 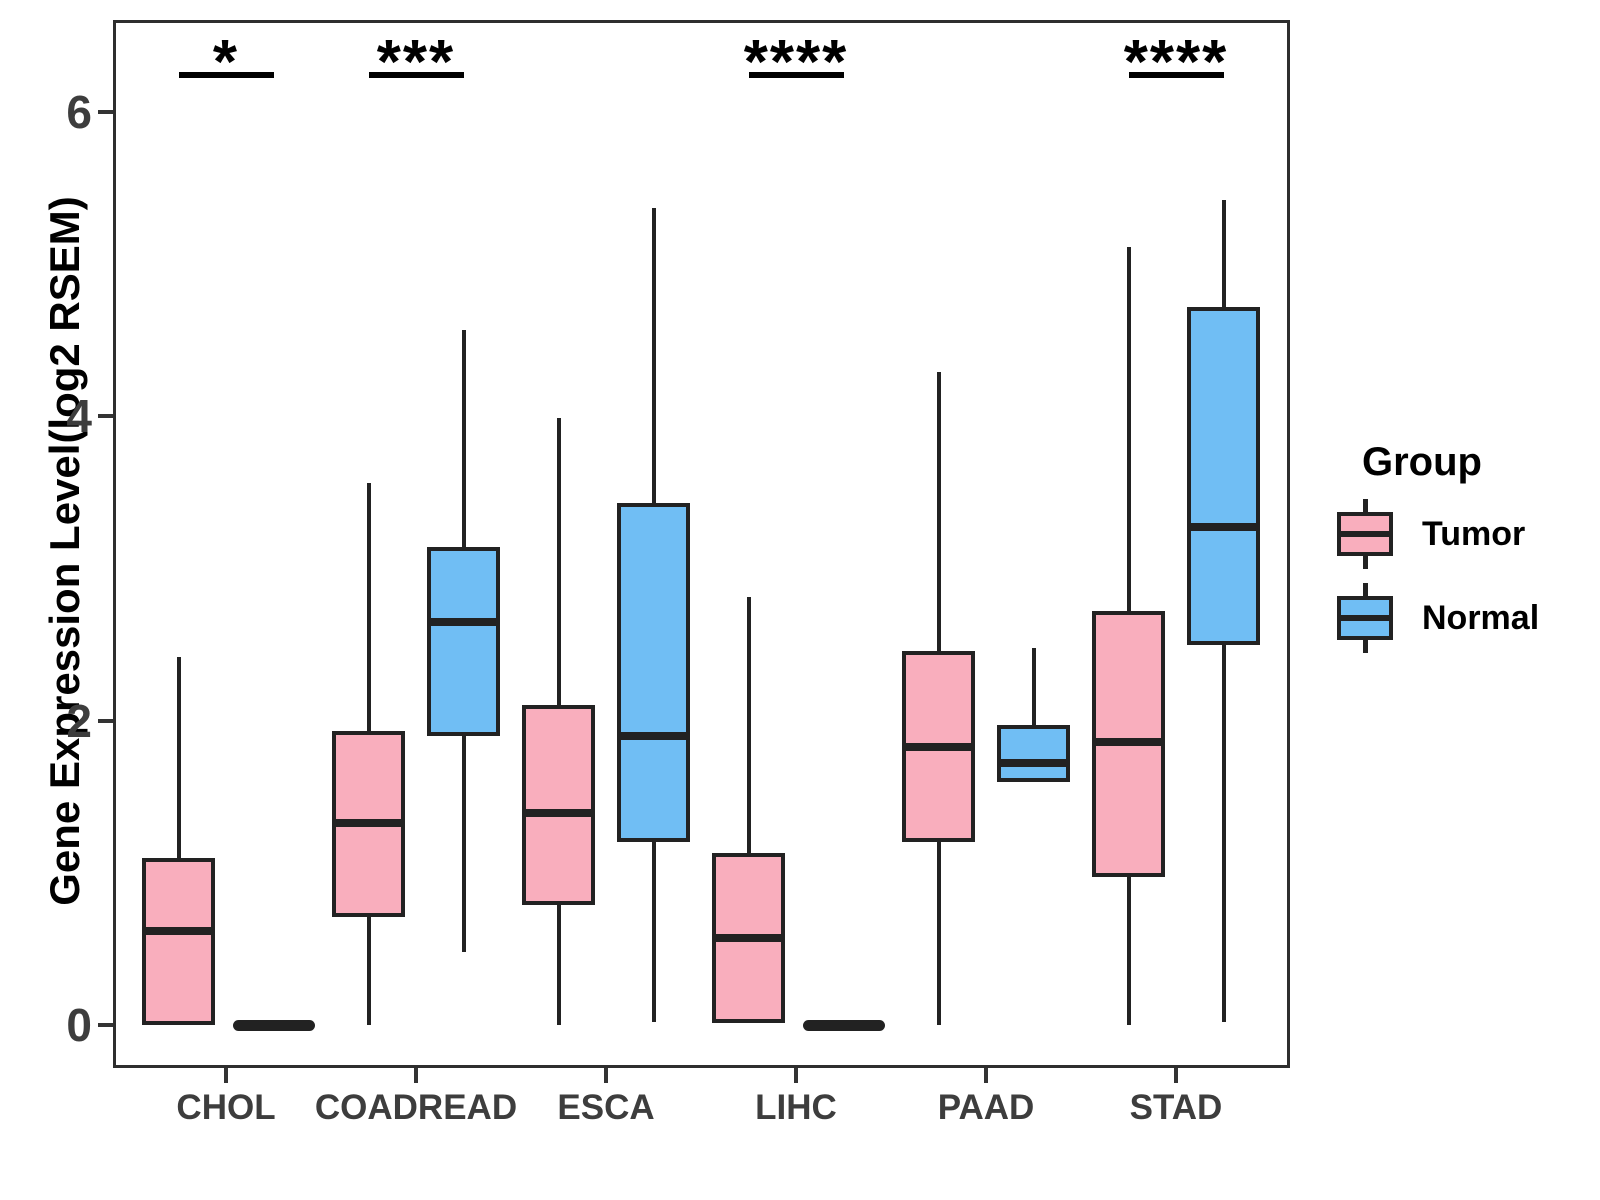 I want to click on legend-entry-tumor: Tumor, so click(x=1460, y=534).